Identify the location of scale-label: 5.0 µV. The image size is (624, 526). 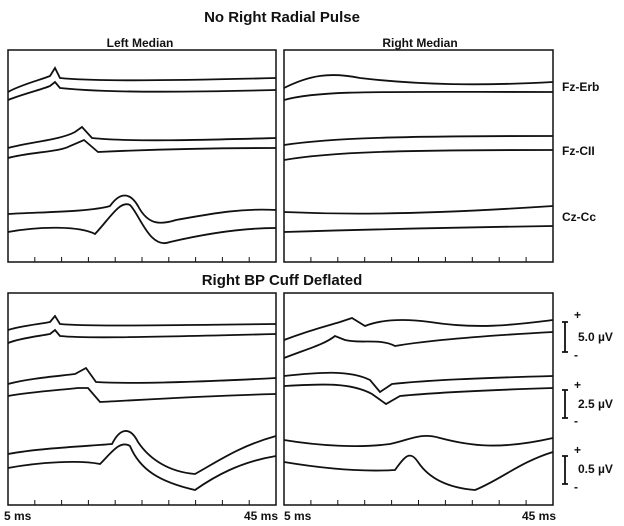
(595, 337).